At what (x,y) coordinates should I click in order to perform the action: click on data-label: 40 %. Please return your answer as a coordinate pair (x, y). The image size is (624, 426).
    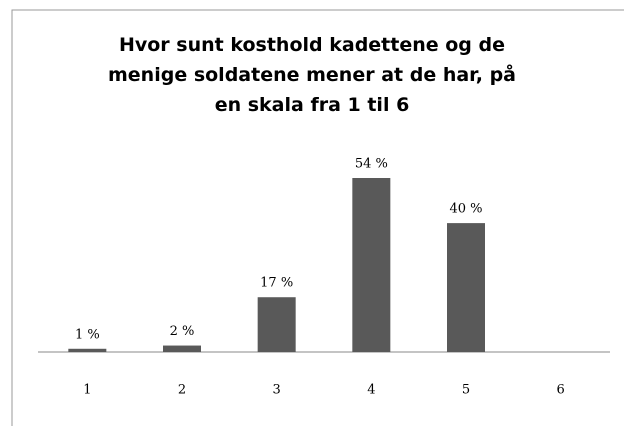
    Looking at the image, I should click on (465, 209).